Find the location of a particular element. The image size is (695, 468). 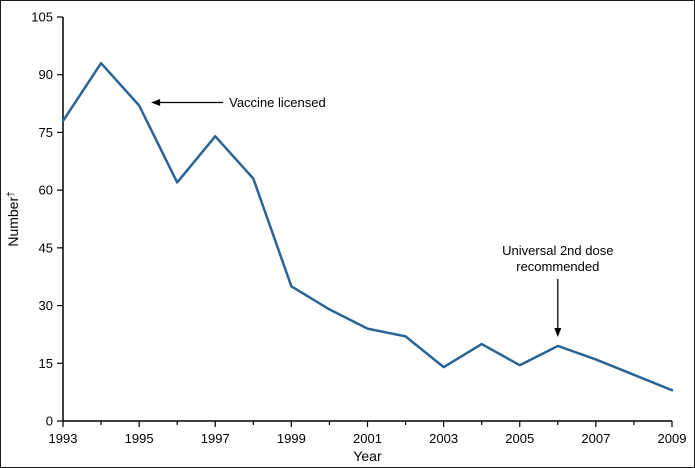

y-axis-title: Number† is located at coordinates (13, 218).